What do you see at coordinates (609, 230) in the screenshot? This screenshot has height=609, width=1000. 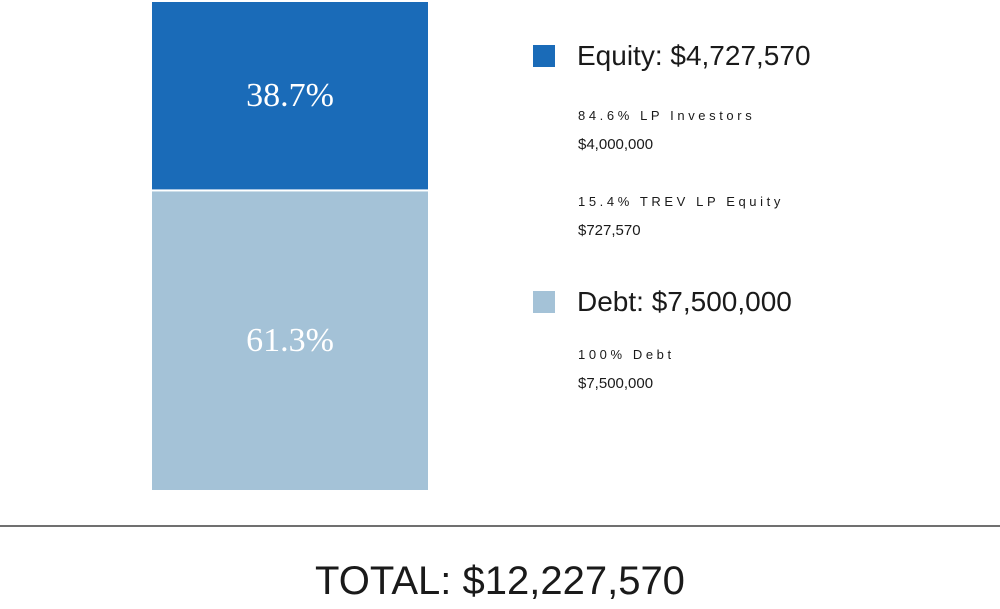 I see `legend-subitem-value: $727,570` at bounding box center [609, 230].